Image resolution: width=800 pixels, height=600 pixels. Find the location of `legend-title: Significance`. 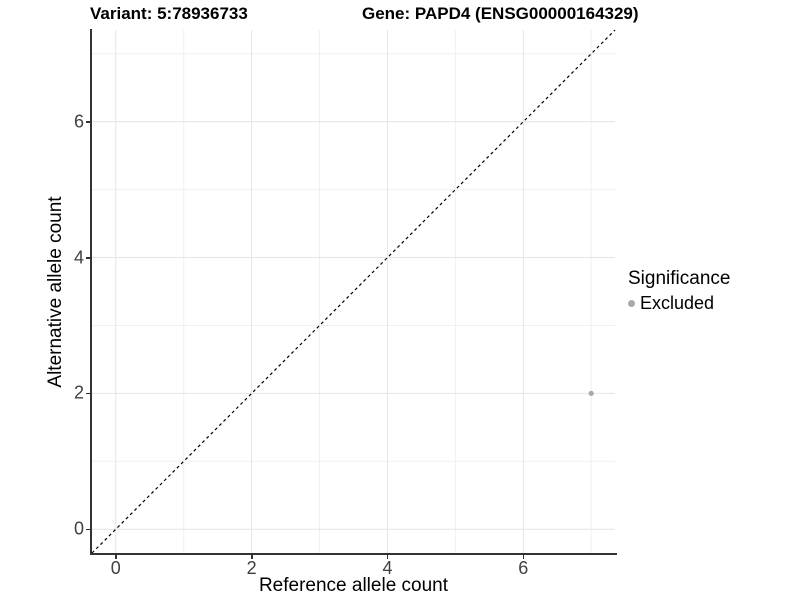

legend-title: Significance is located at coordinates (679, 278).